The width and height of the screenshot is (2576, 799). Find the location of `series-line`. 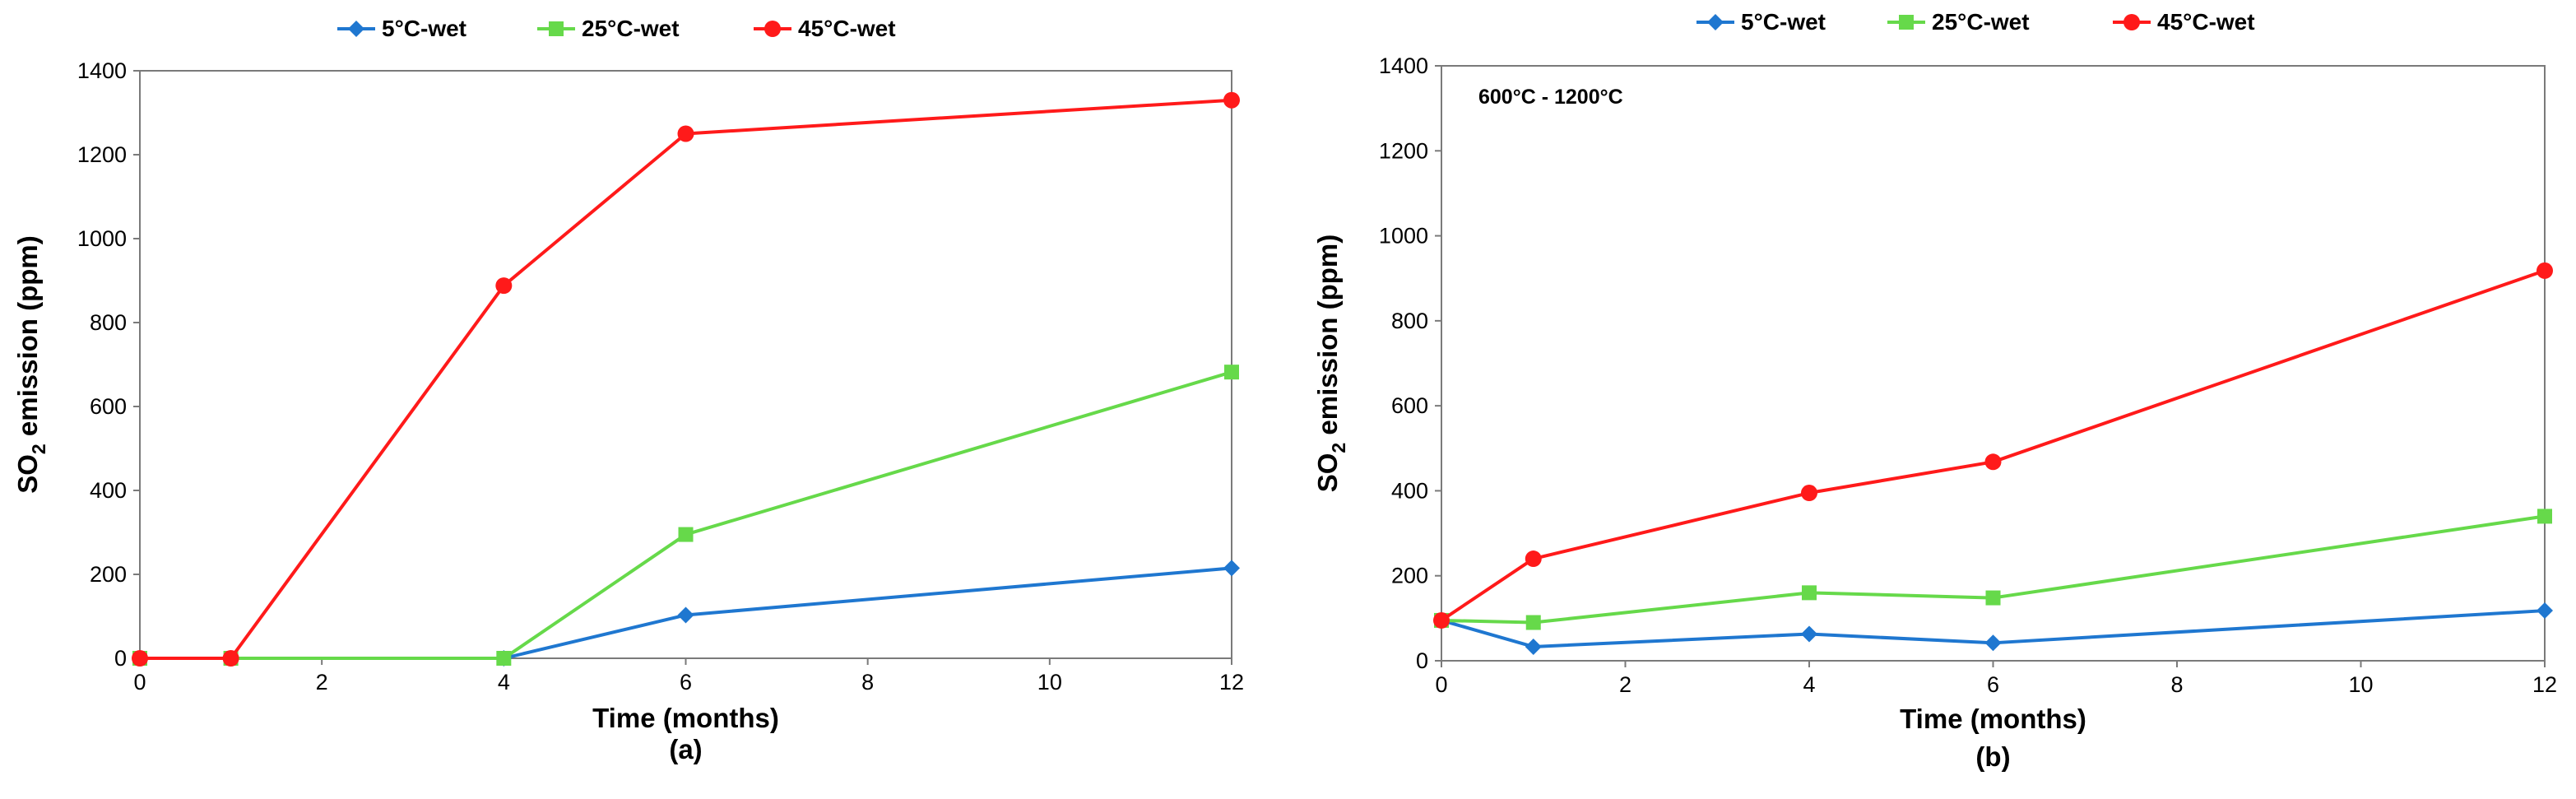

series-line is located at coordinates (1993, 569).